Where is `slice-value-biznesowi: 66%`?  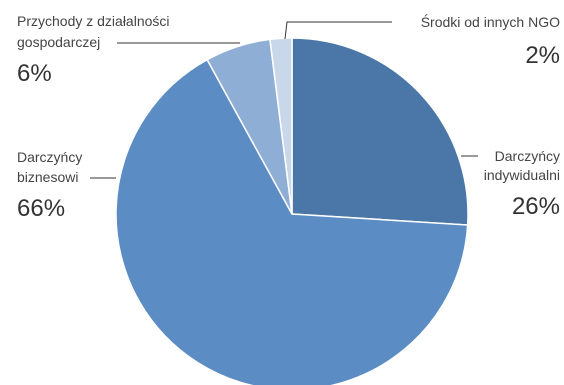
slice-value-biznesowi: 66% is located at coordinates (41, 208).